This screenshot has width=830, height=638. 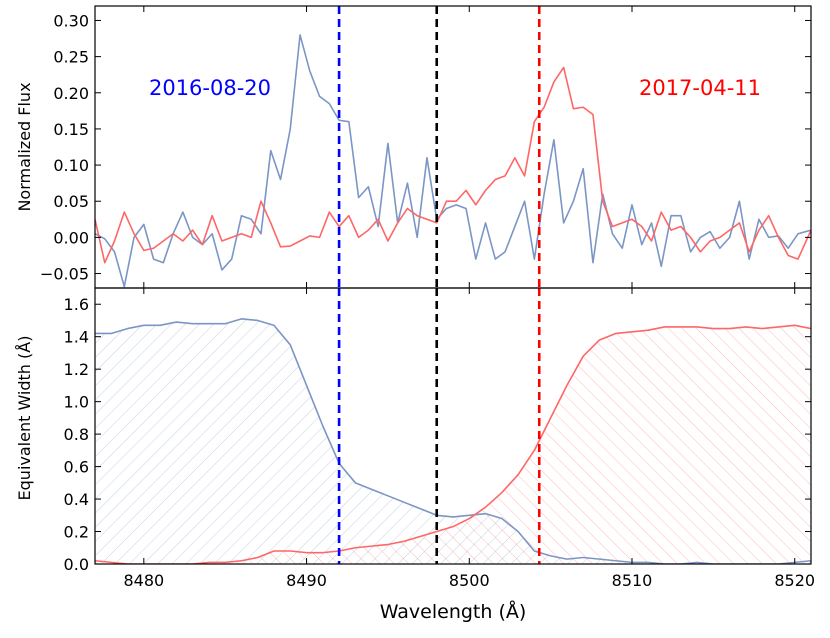 What do you see at coordinates (453, 611) in the screenshot?
I see `bottom-xlabel: Wavelength (Å)` at bounding box center [453, 611].